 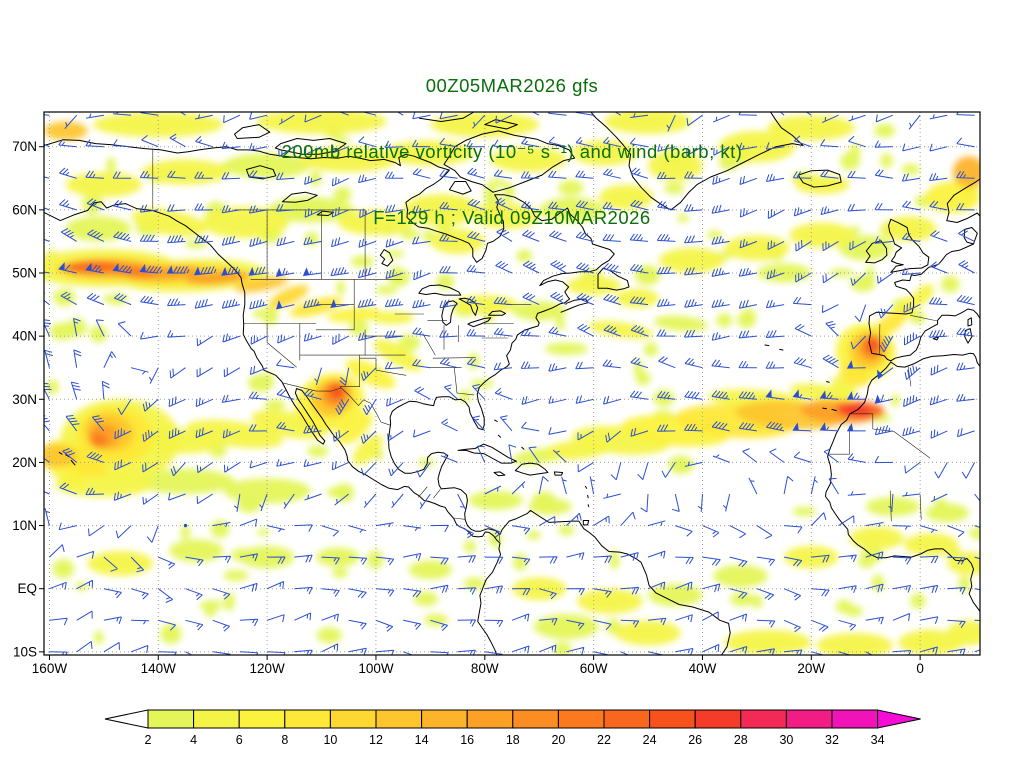 I want to click on svg-text: 160W, so click(x=50, y=668).